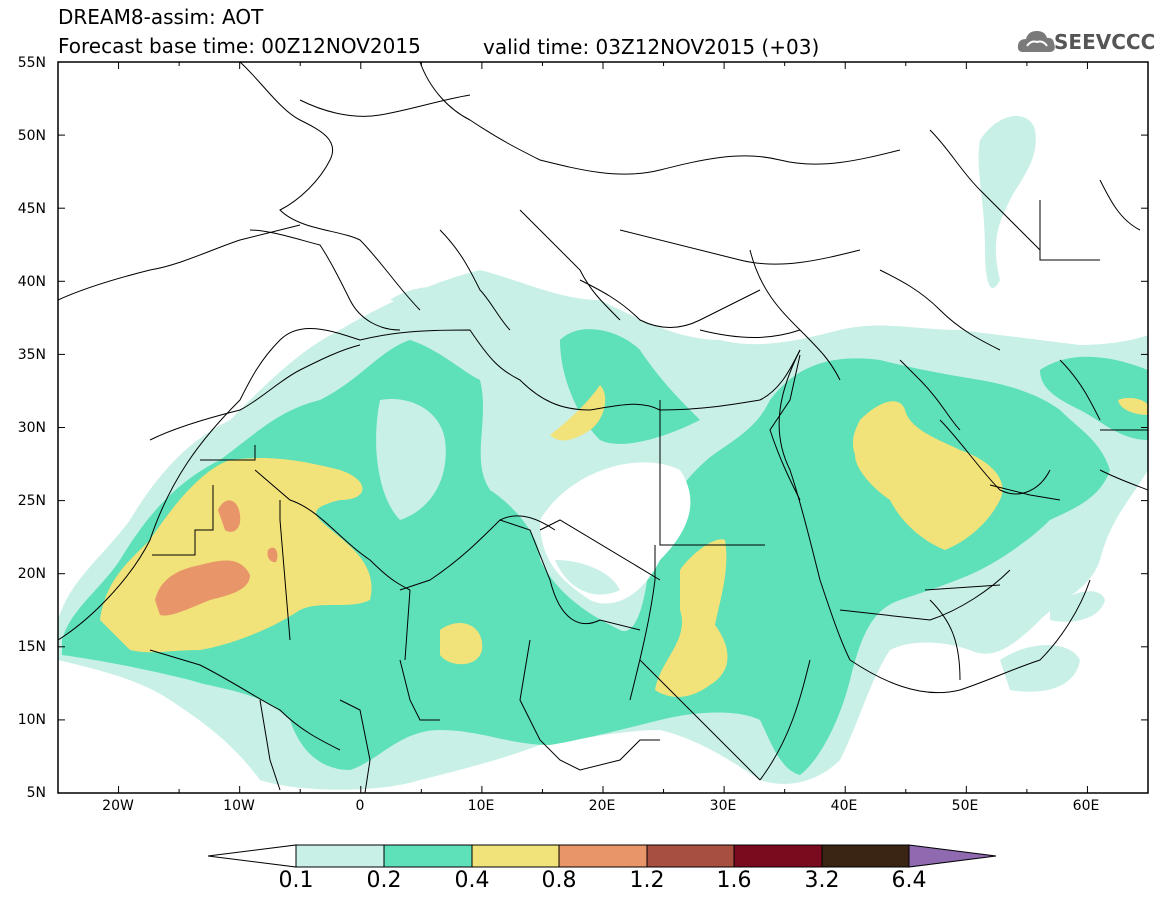 Image resolution: width=1165 pixels, height=905 pixels. What do you see at coordinates (723, 806) in the screenshot?
I see `lon-label: 30E` at bounding box center [723, 806].